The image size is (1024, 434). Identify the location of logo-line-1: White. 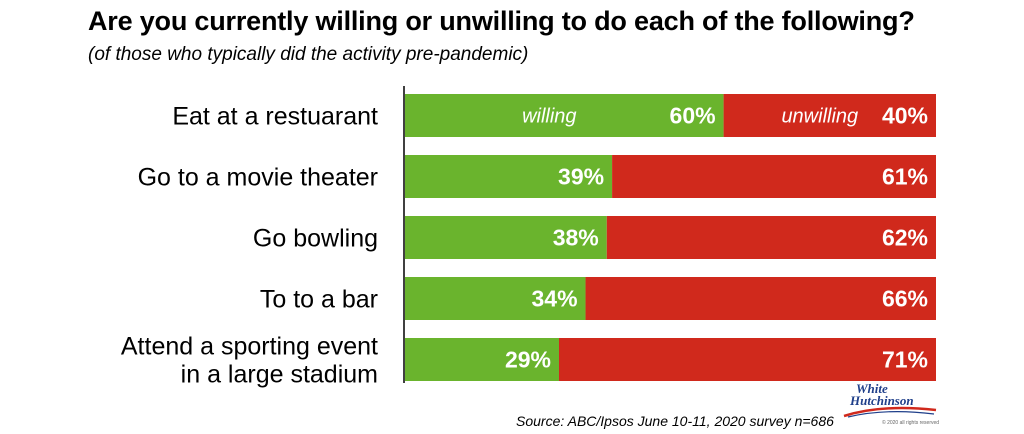
(872, 388).